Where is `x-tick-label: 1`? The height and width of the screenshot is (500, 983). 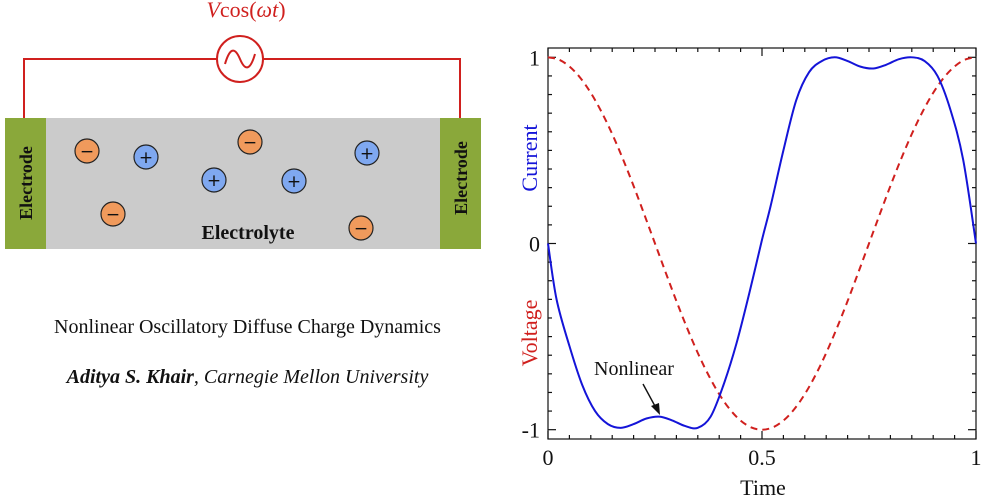
x-tick-label: 1 is located at coordinates (976, 457).